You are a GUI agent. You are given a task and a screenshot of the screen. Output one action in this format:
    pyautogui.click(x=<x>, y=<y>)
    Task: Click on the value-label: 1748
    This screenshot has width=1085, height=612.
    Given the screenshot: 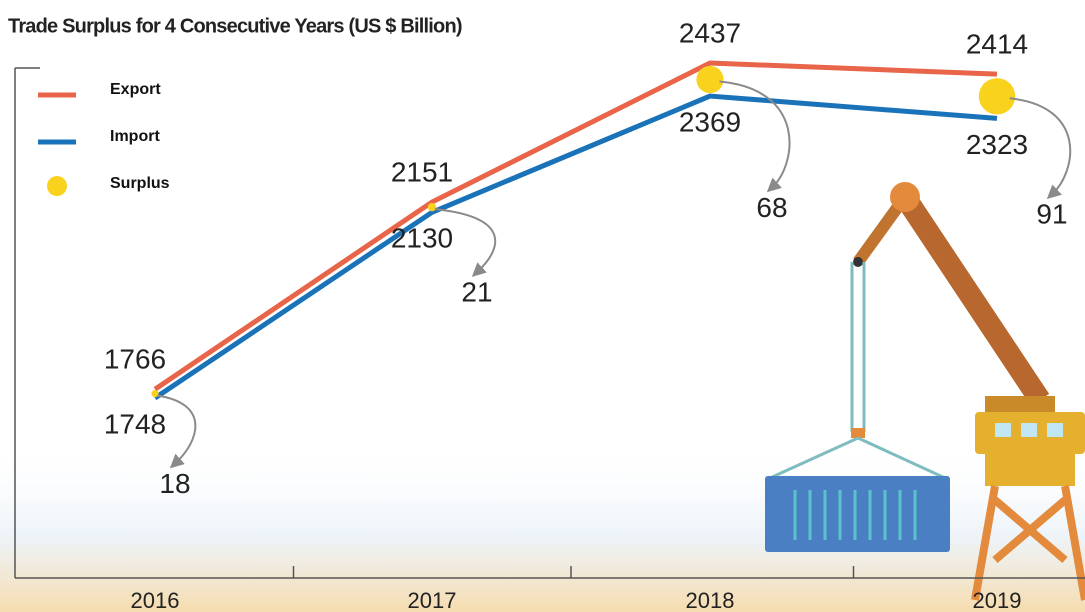 What is the action you would take?
    pyautogui.click(x=135, y=423)
    